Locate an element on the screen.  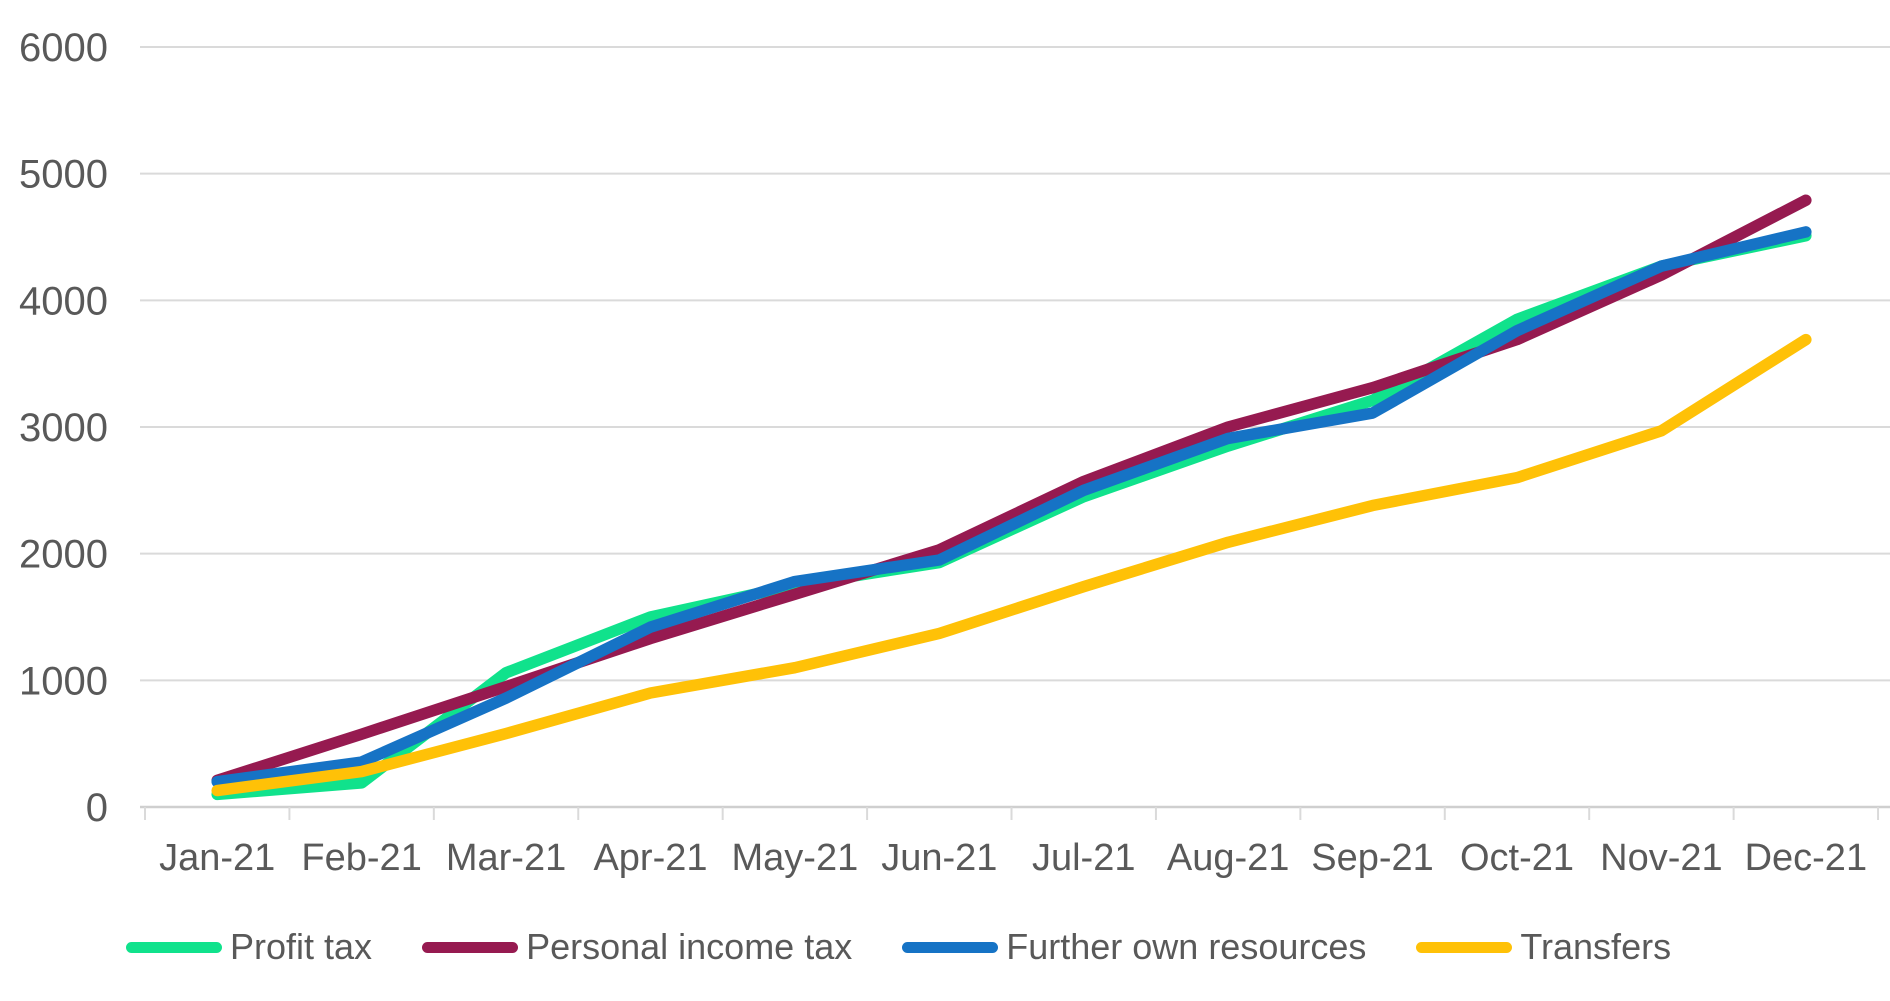
legend-swatch-transfers is located at coordinates (1464, 947).